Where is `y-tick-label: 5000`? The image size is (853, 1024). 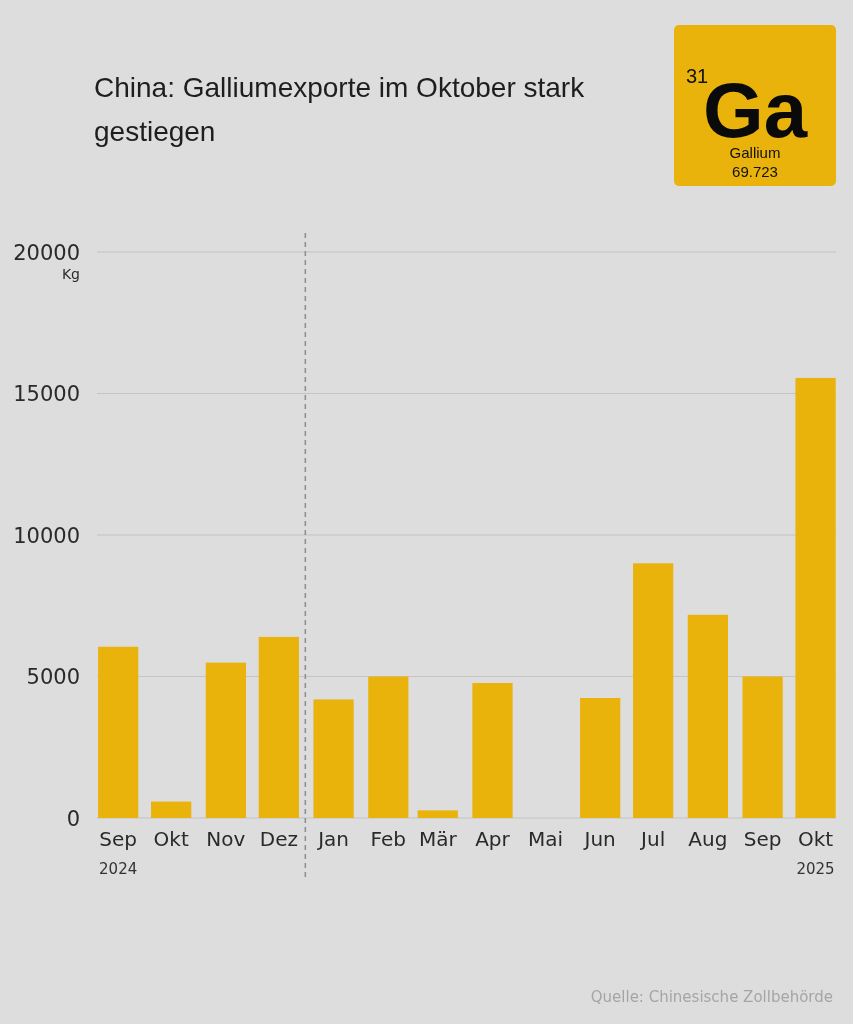 y-tick-label: 5000 is located at coordinates (53, 677).